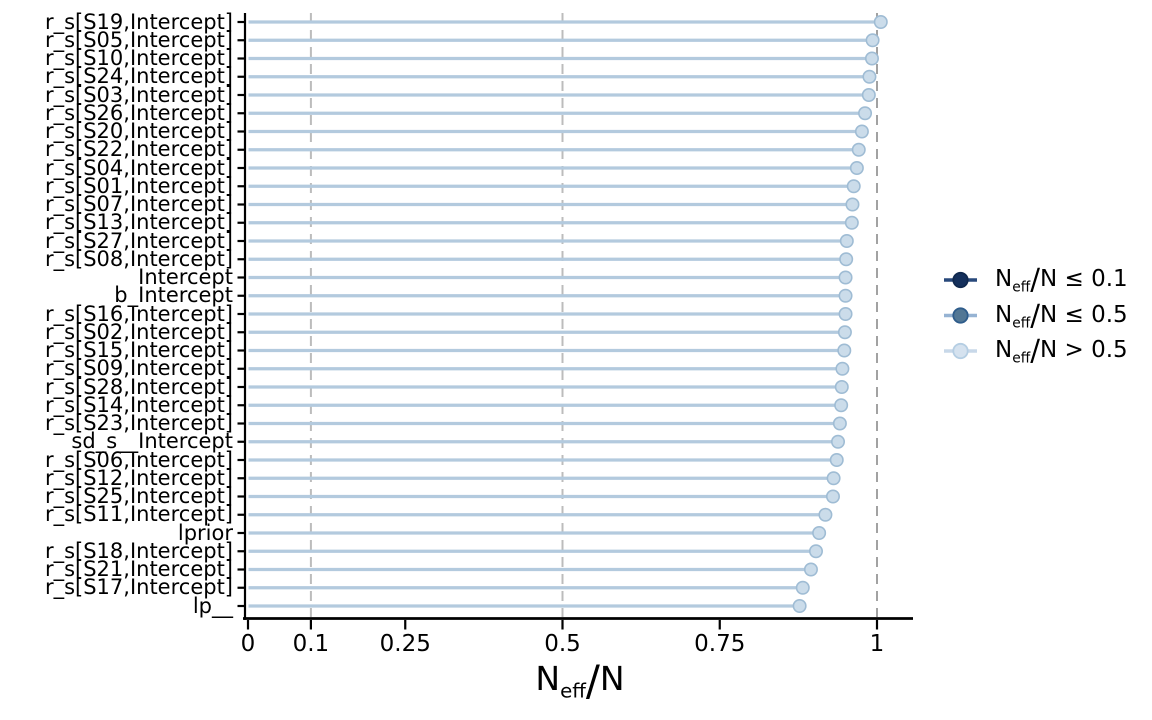 This screenshot has height=720, width=1152. I want to click on x-tick-label: 0, so click(248, 644).